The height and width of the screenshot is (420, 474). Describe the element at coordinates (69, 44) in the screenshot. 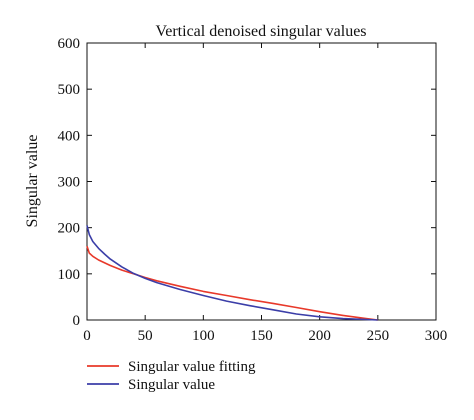

I see `y-tick-label: 600` at that location.